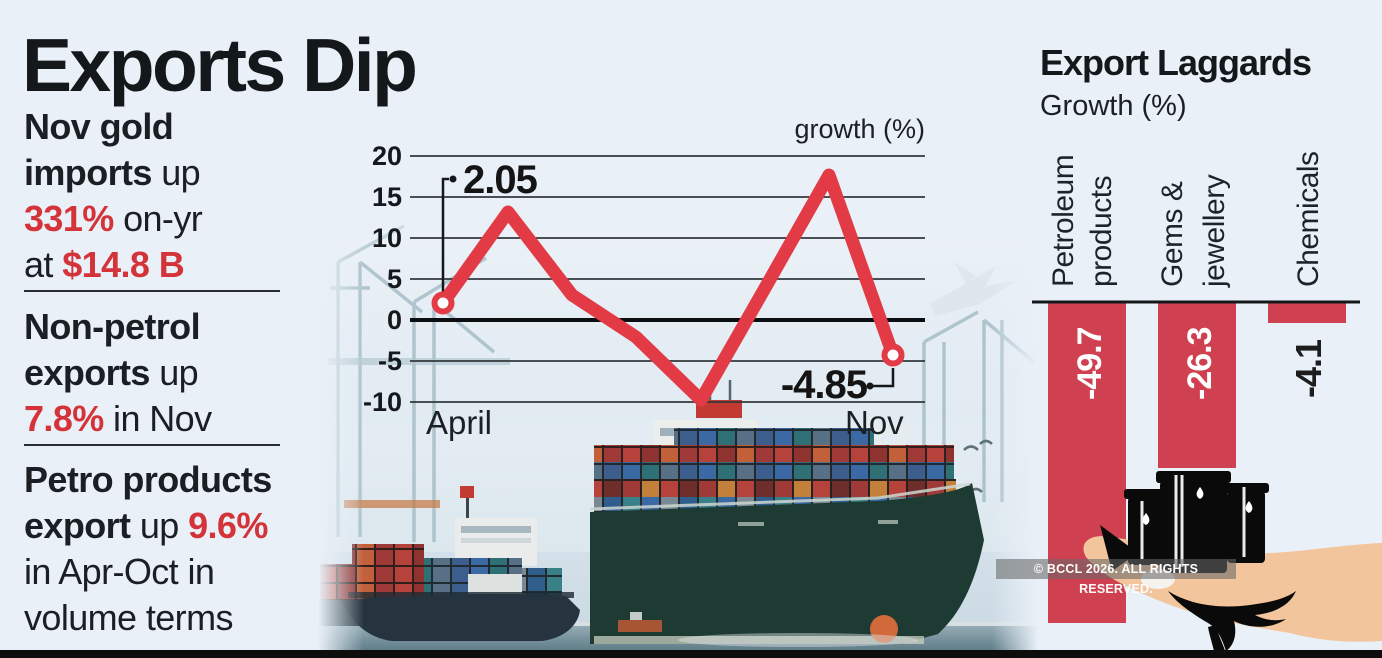 This screenshot has height=658, width=1382. Describe the element at coordinates (148, 479) in the screenshot. I see `fact-line: Petro products` at that location.